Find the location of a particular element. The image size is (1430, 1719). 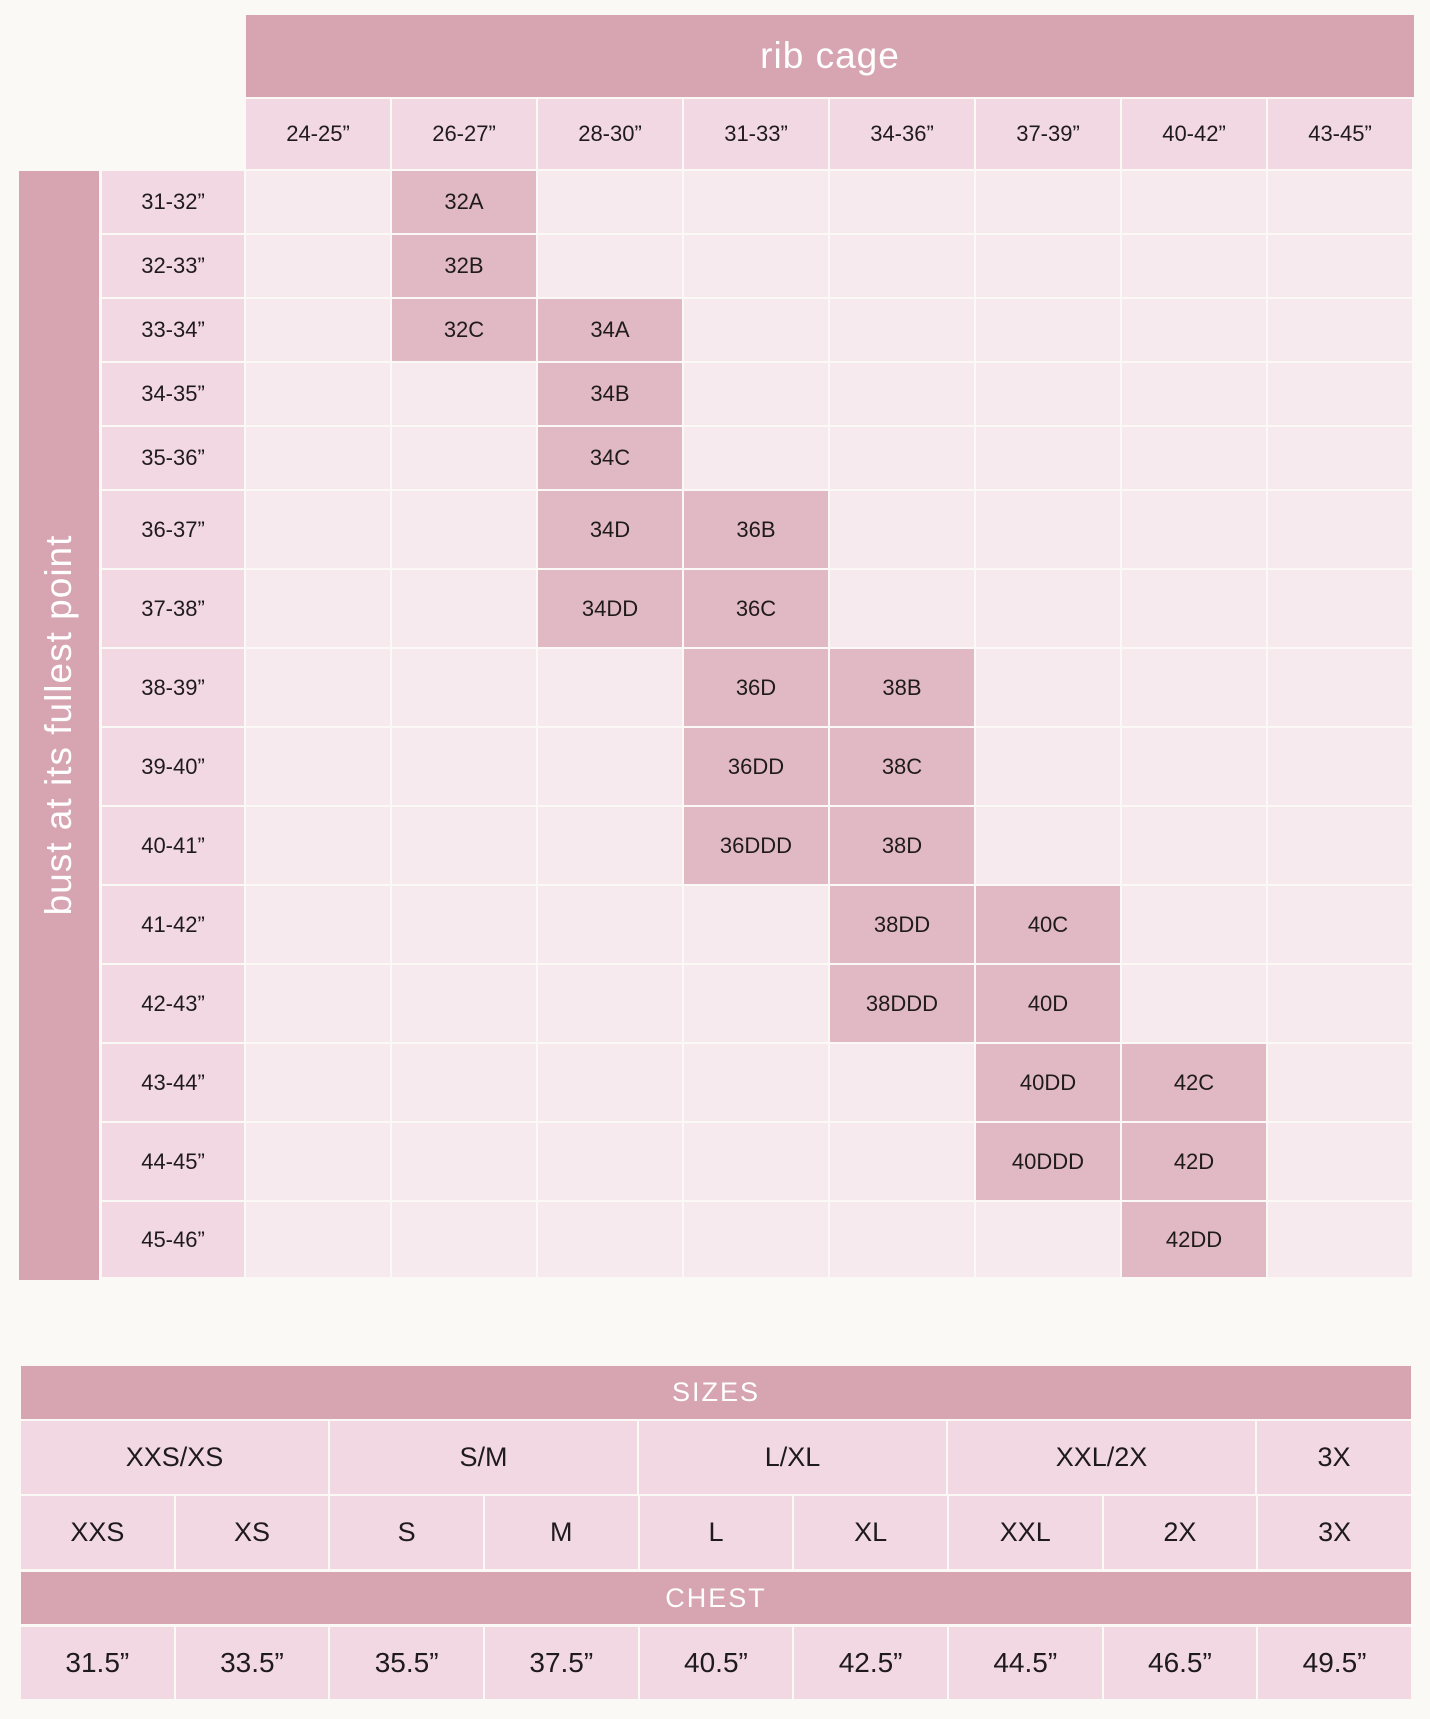

bra-size-cell: 38DDD is located at coordinates (902, 1003).